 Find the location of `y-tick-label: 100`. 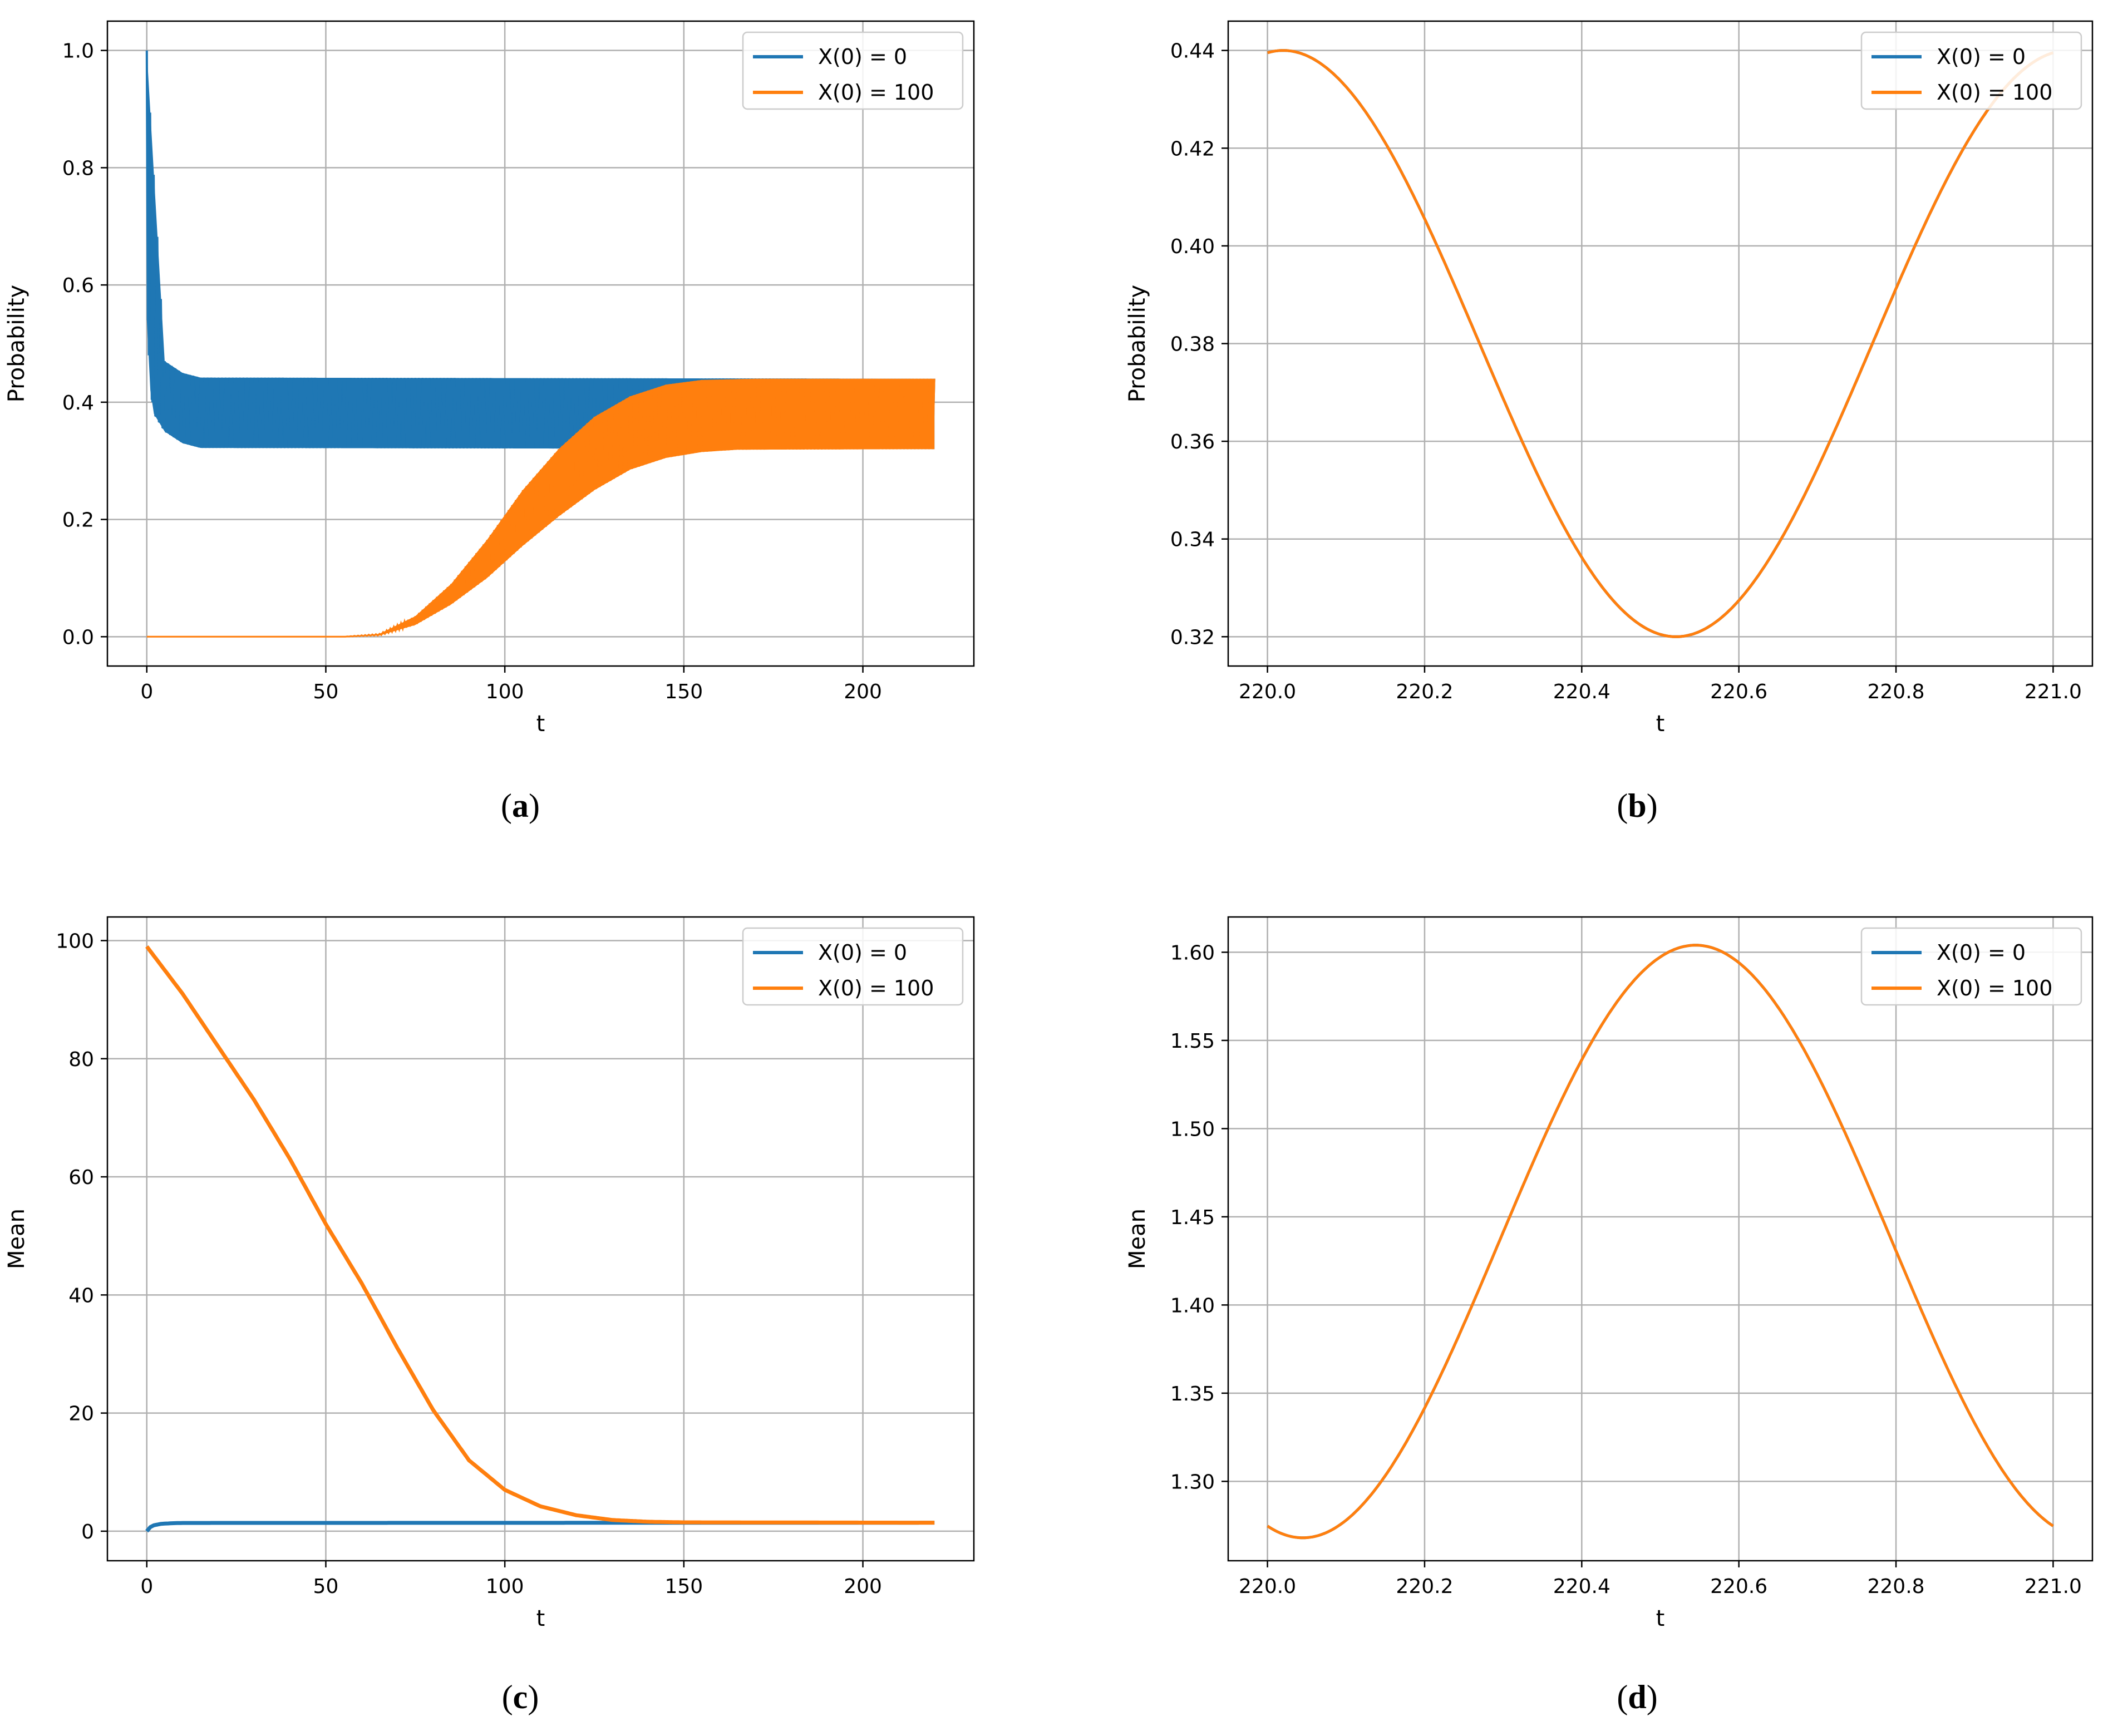

y-tick-label: 100 is located at coordinates (75, 941).